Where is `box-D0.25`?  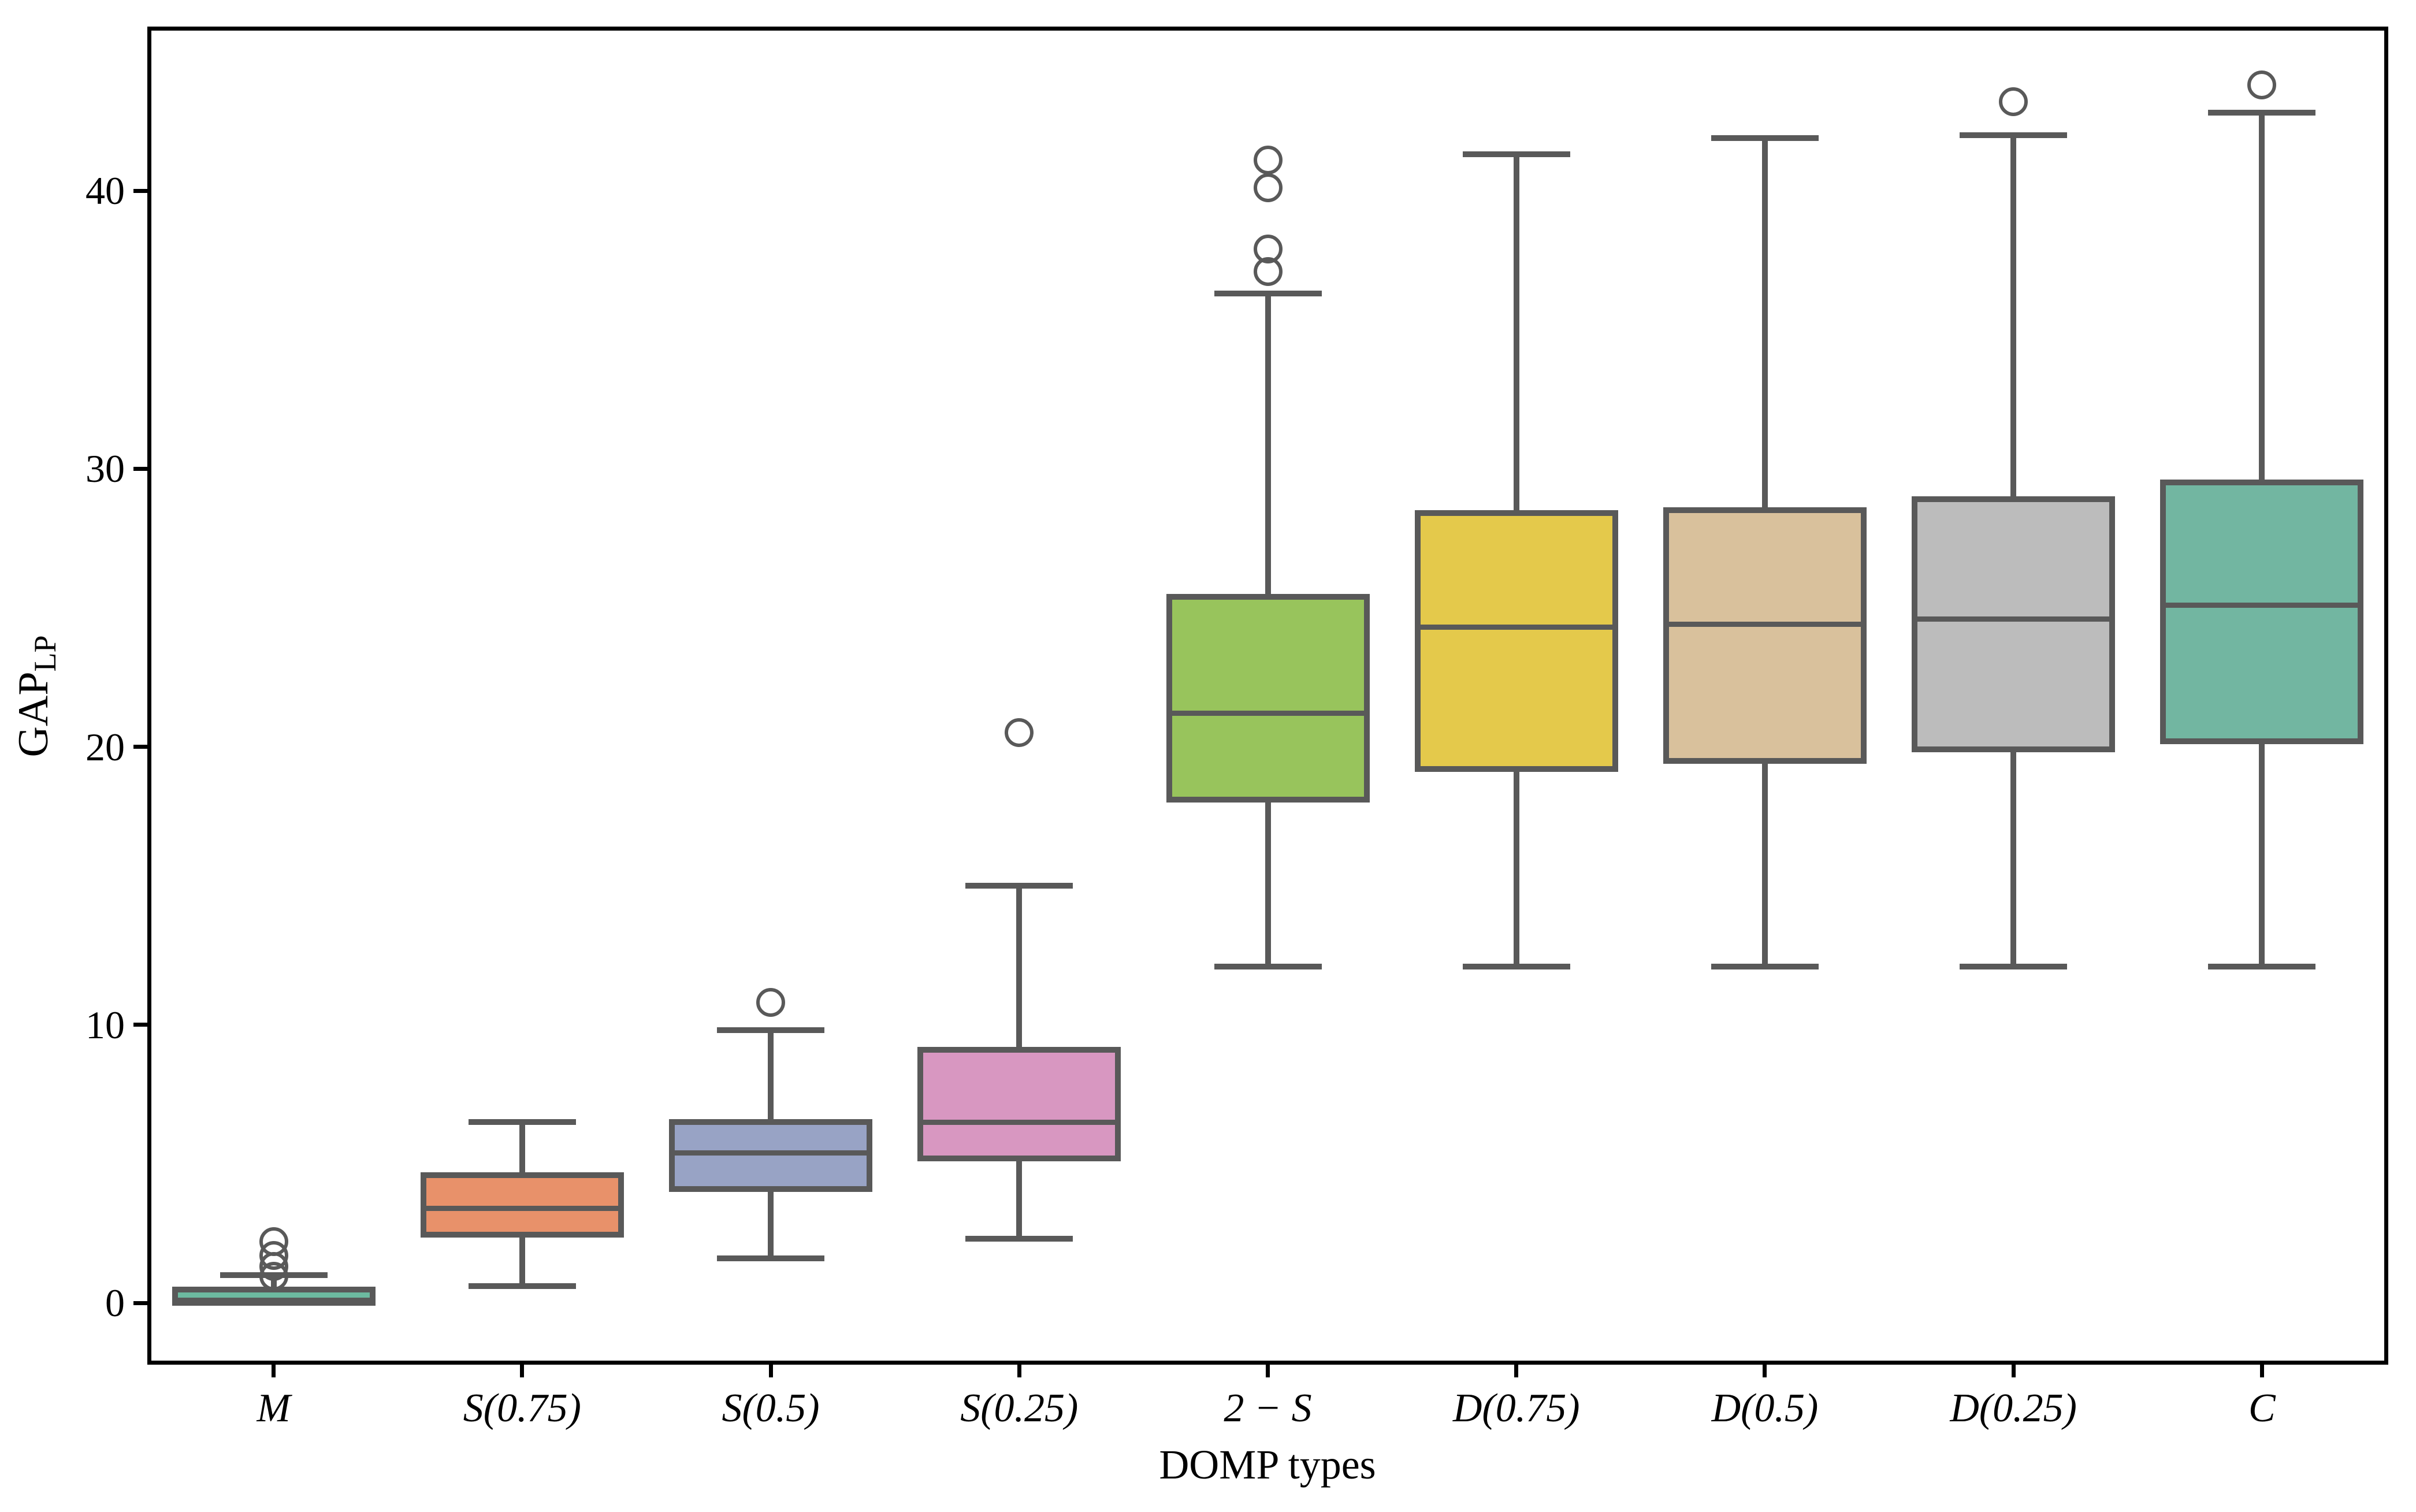 box-D0.25 is located at coordinates (2014, 624).